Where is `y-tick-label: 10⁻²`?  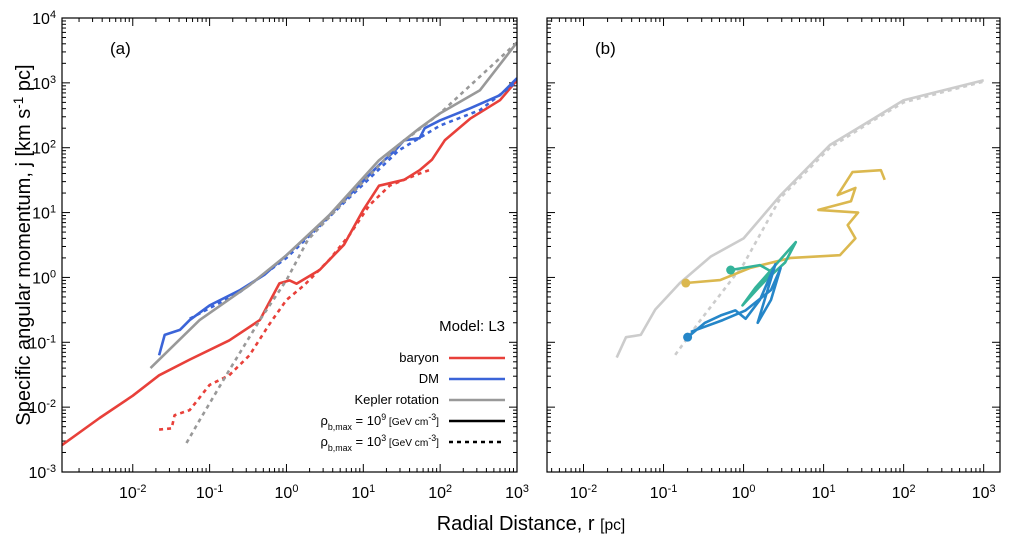
y-tick-label: 10⁻² is located at coordinates (42, 407).